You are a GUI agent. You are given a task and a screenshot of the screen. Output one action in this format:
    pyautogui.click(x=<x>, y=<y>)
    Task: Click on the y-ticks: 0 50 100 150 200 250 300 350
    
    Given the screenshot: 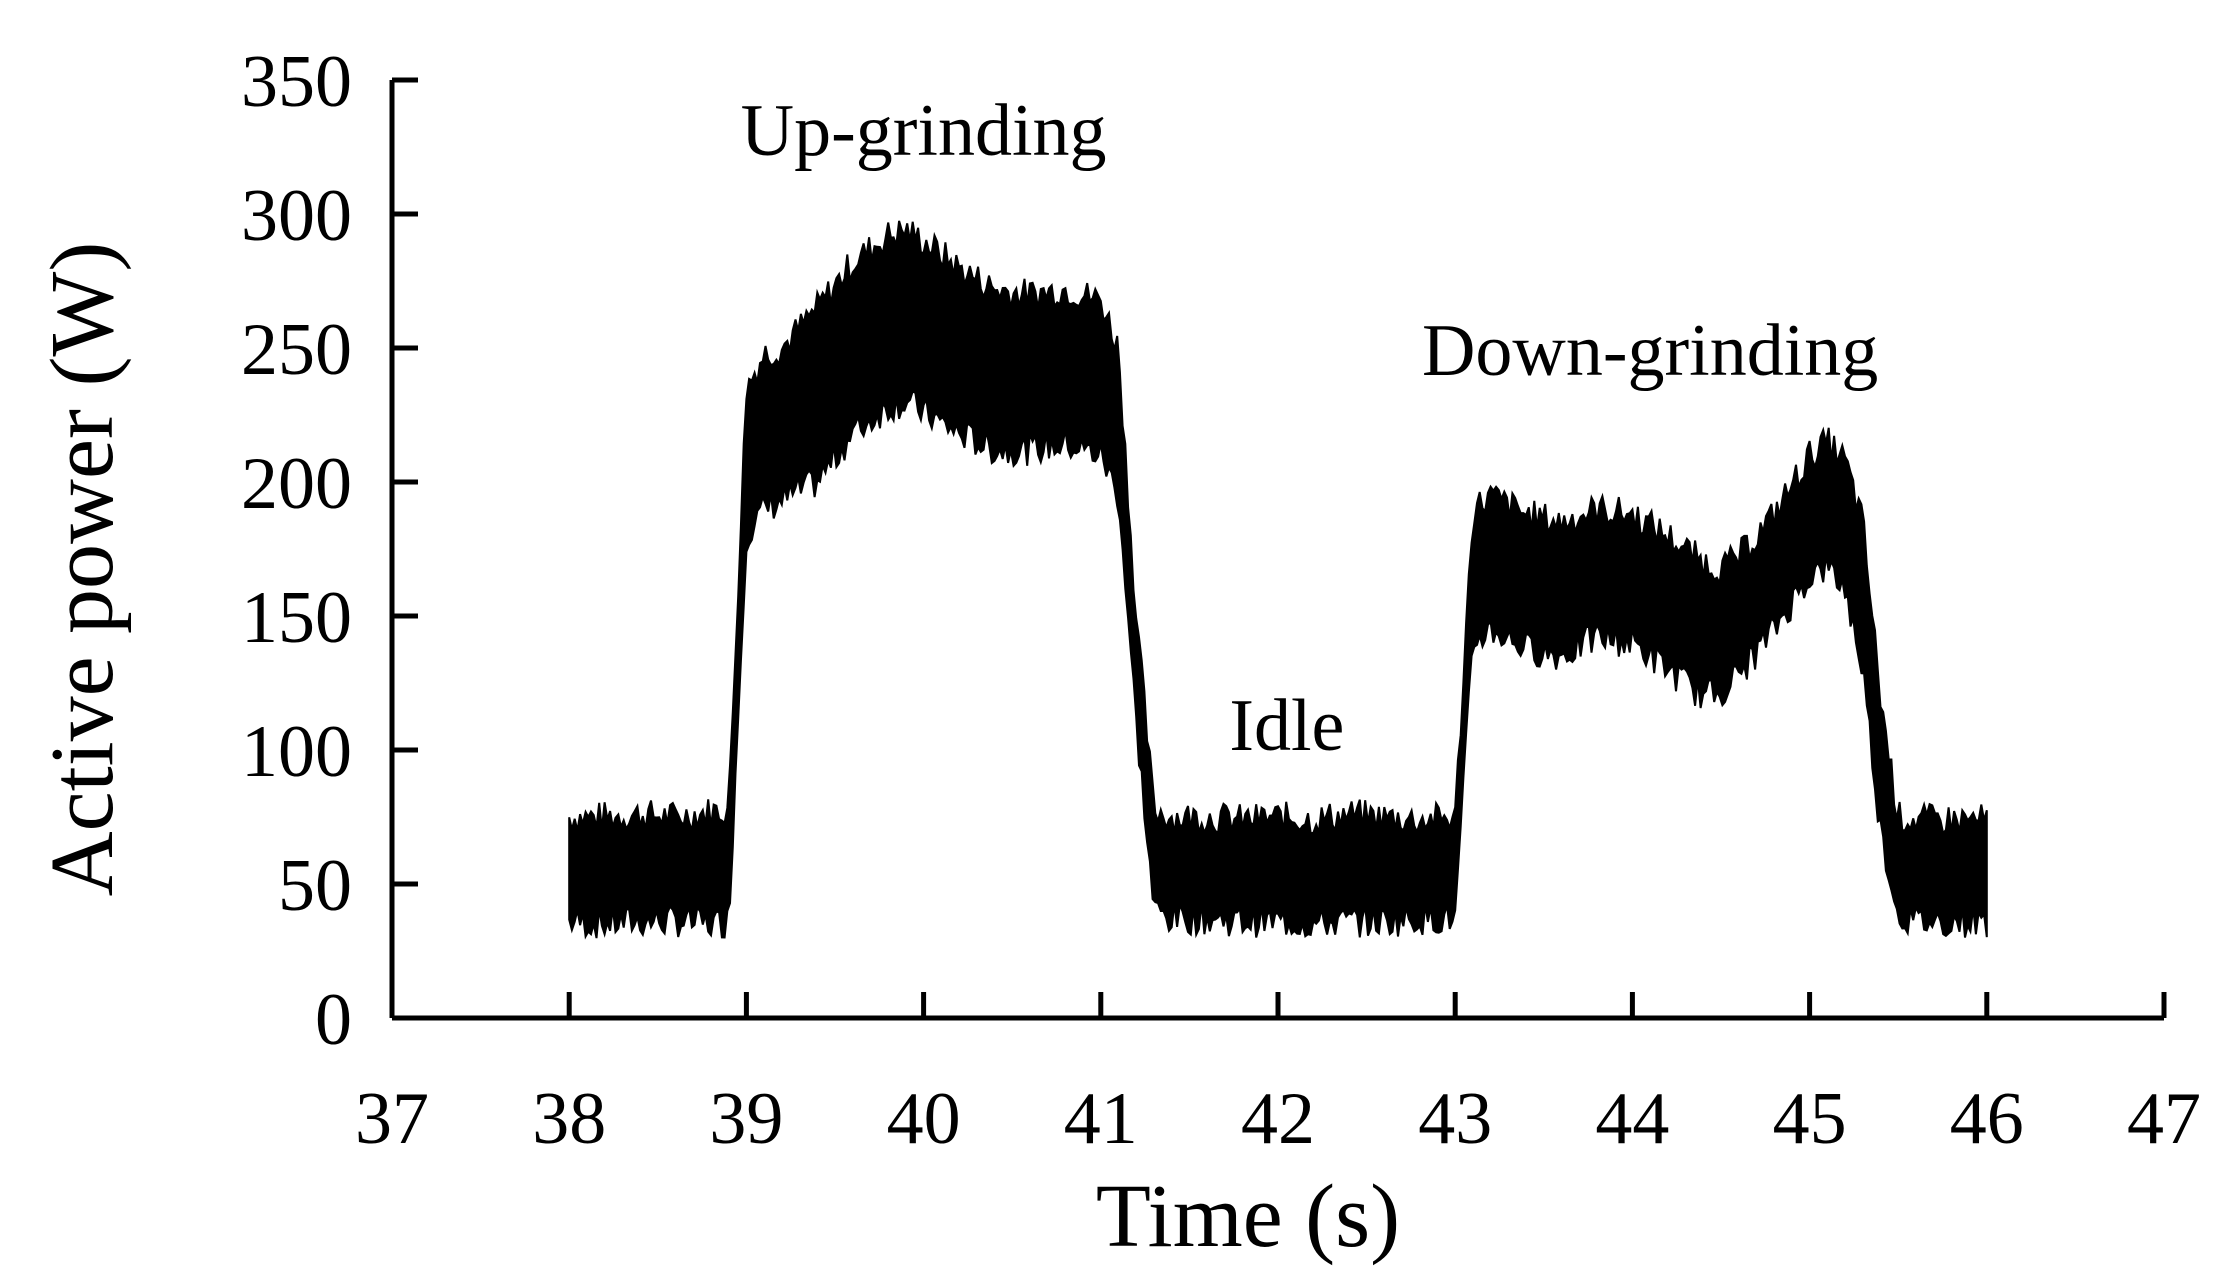 What is the action you would take?
    pyautogui.click(x=329, y=551)
    